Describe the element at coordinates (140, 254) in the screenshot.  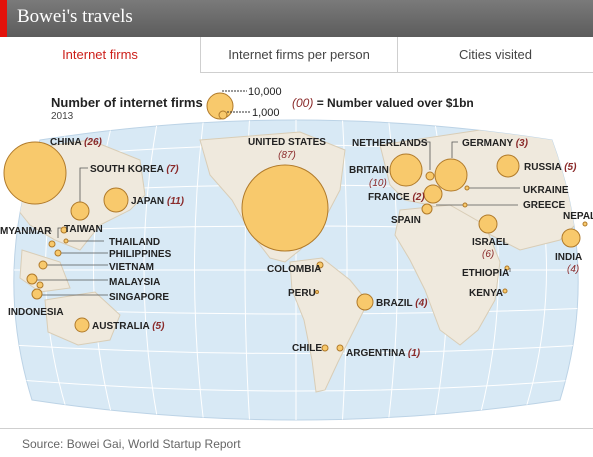
I see `place-label-philippines: PHILIPPINES` at that location.